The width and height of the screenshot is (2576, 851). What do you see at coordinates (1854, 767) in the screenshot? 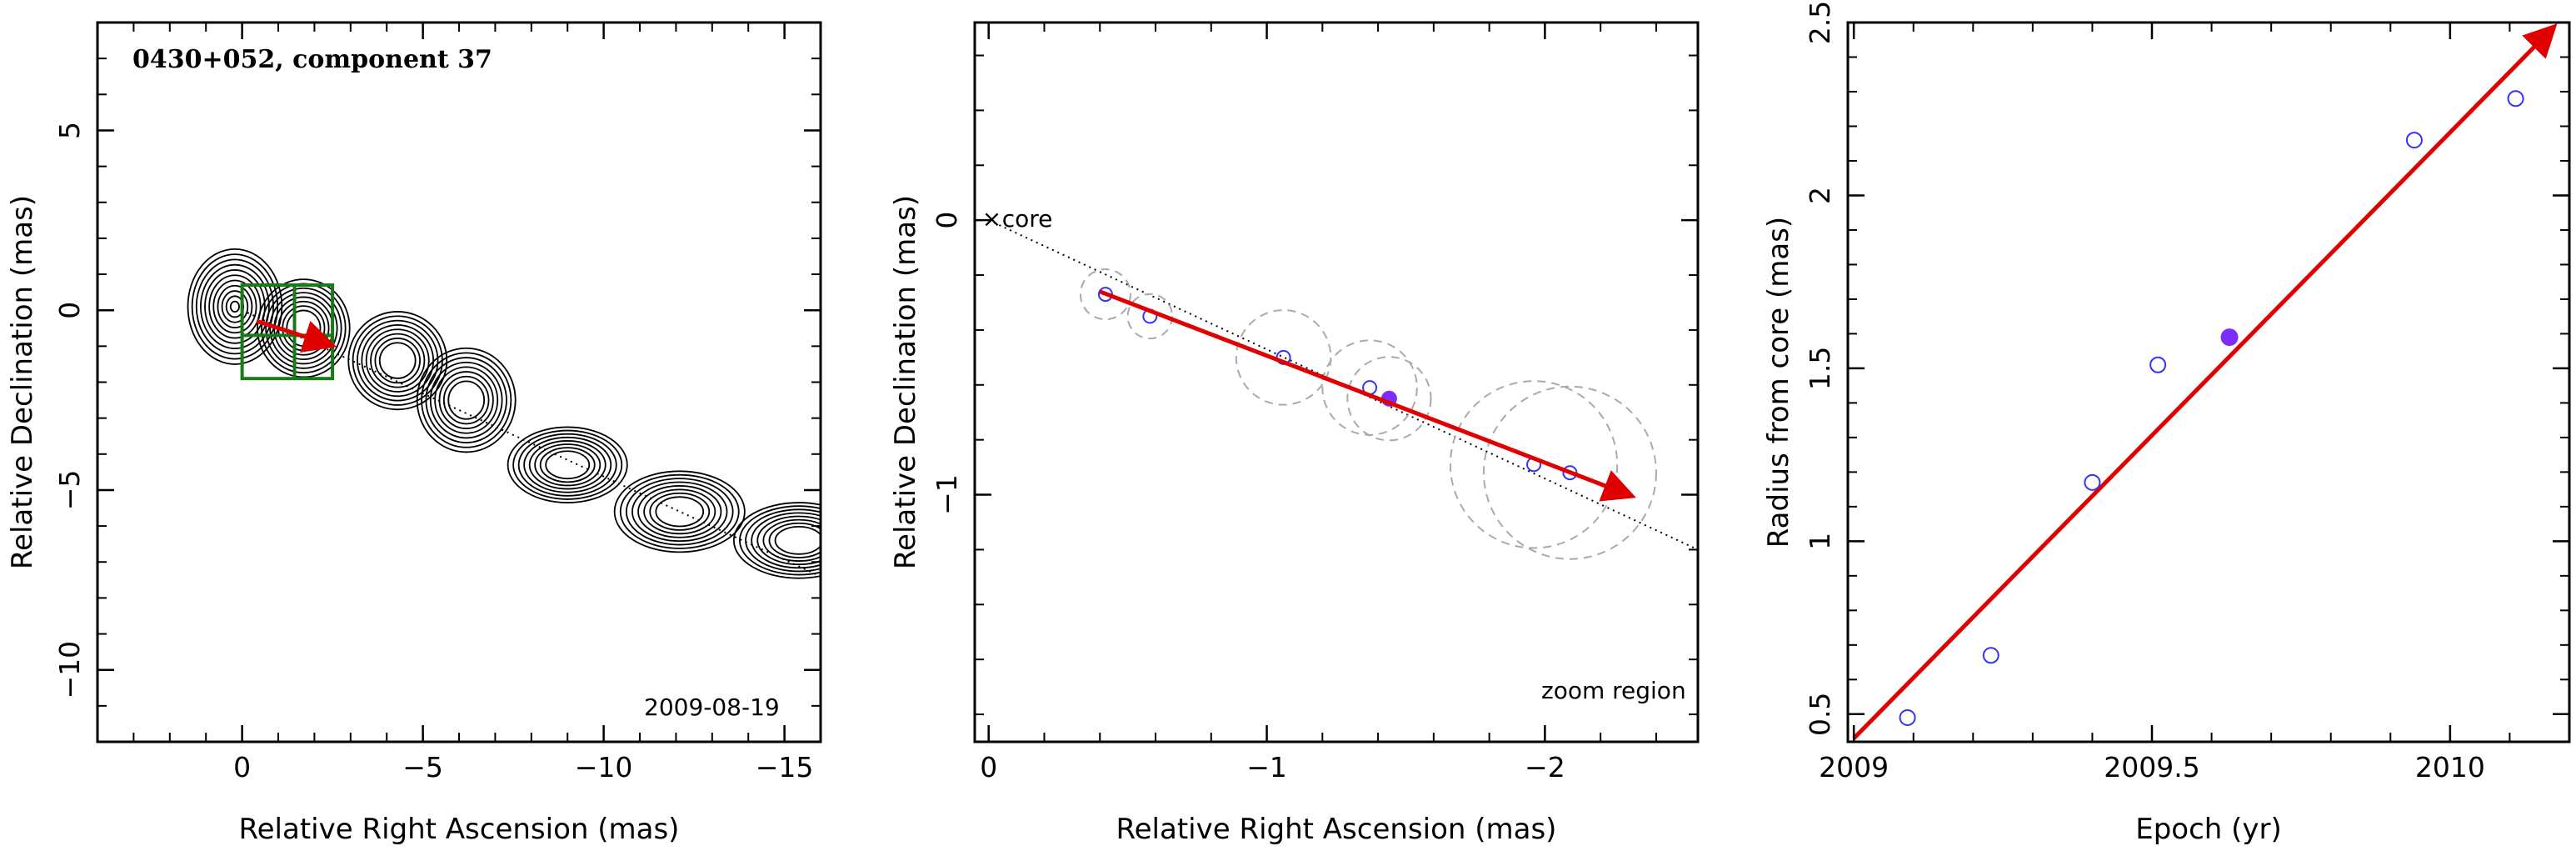
I see `x-tick-label: 2009` at bounding box center [1854, 767].